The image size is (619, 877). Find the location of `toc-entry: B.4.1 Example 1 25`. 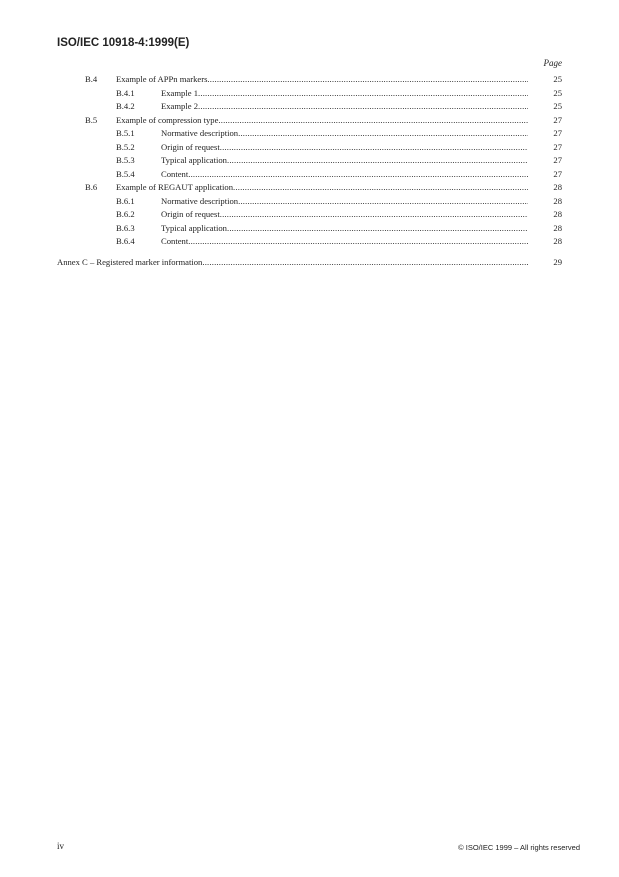

toc-entry: B.4.1 Example 1 25 is located at coordinates (309, 94).